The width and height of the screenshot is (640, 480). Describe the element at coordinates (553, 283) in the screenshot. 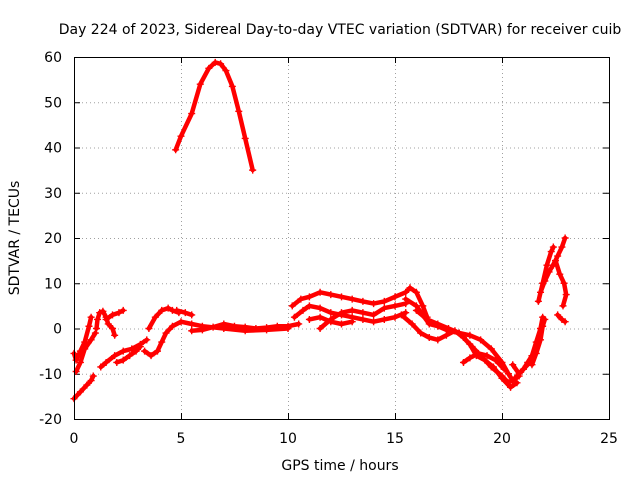

I see `series-arc-w` at that location.